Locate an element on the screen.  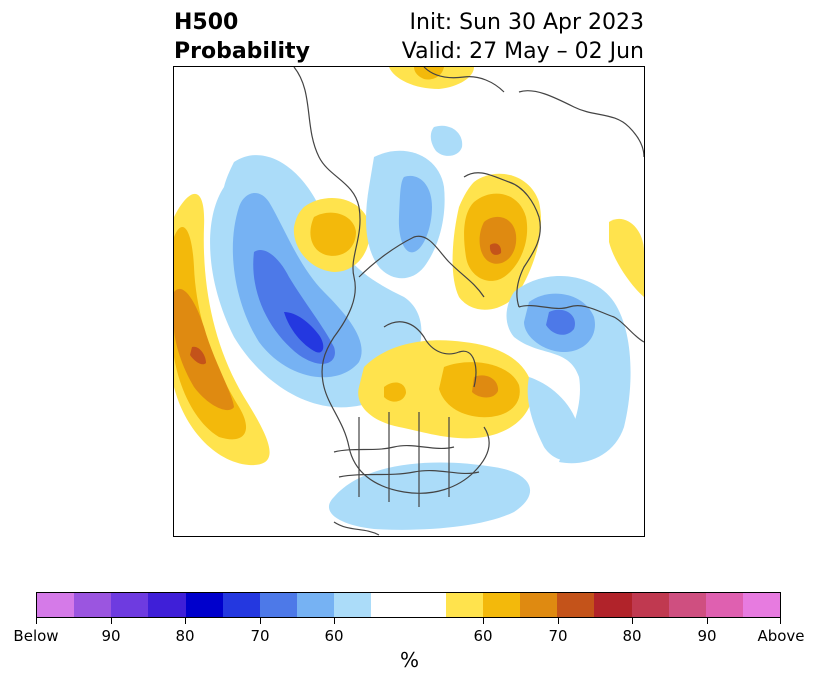
colorbar is located at coordinates (408, 605).